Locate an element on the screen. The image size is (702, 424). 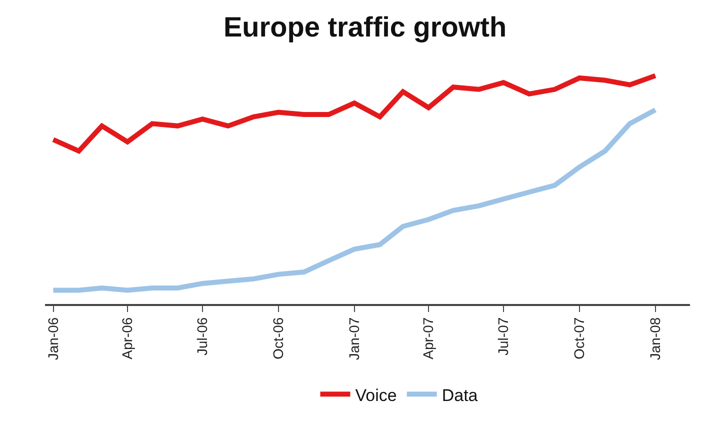
legend-label: Voice is located at coordinates (376, 395).